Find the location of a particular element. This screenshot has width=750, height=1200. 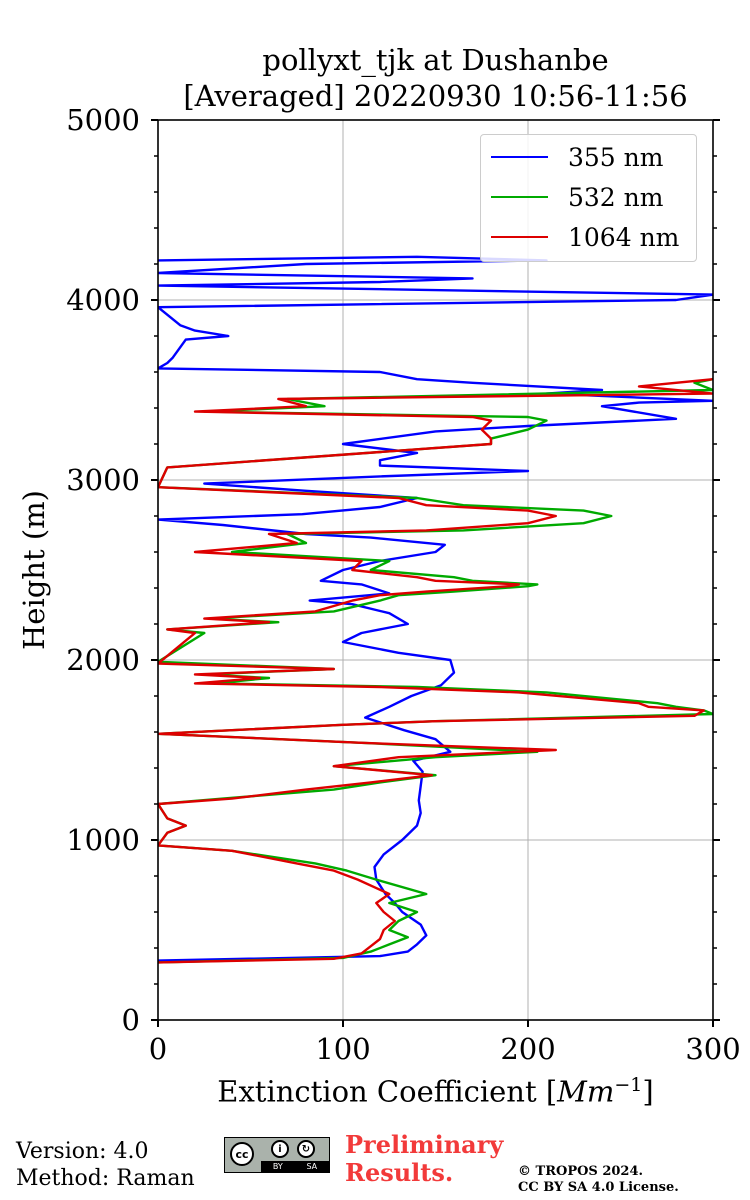

legend-item: 355 nm is located at coordinates (577, 157).